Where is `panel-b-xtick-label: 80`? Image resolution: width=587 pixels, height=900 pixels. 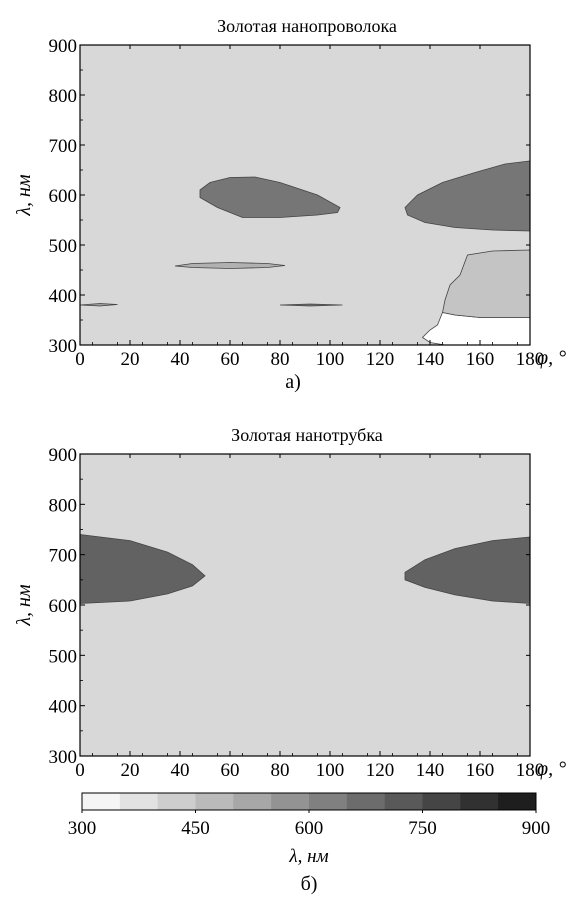 panel-b-xtick-label: 80 is located at coordinates (280, 770).